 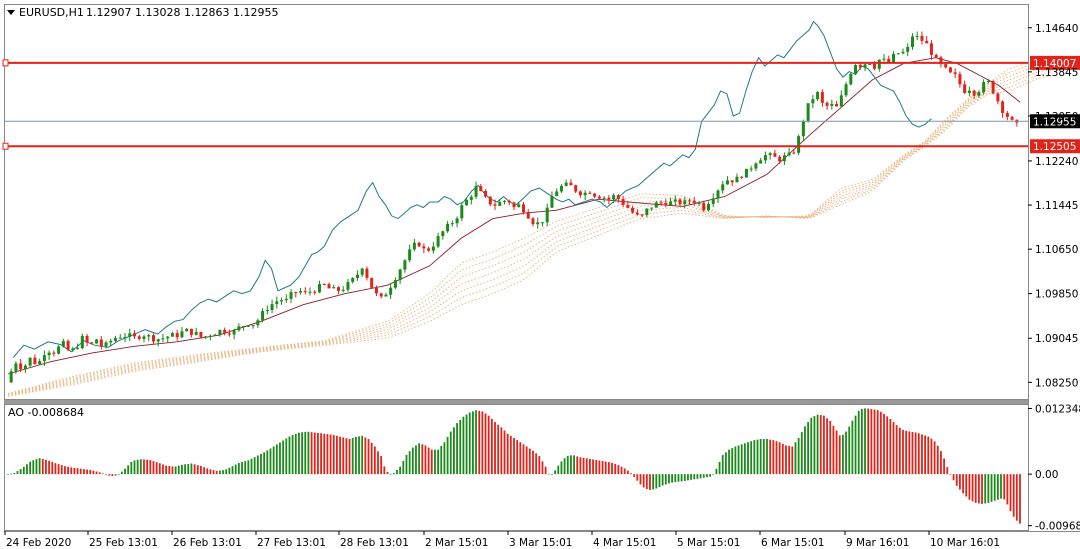 What do you see at coordinates (708, 543) in the screenshot?
I see `time-tick-label: 5 Mar 15:01` at bounding box center [708, 543].